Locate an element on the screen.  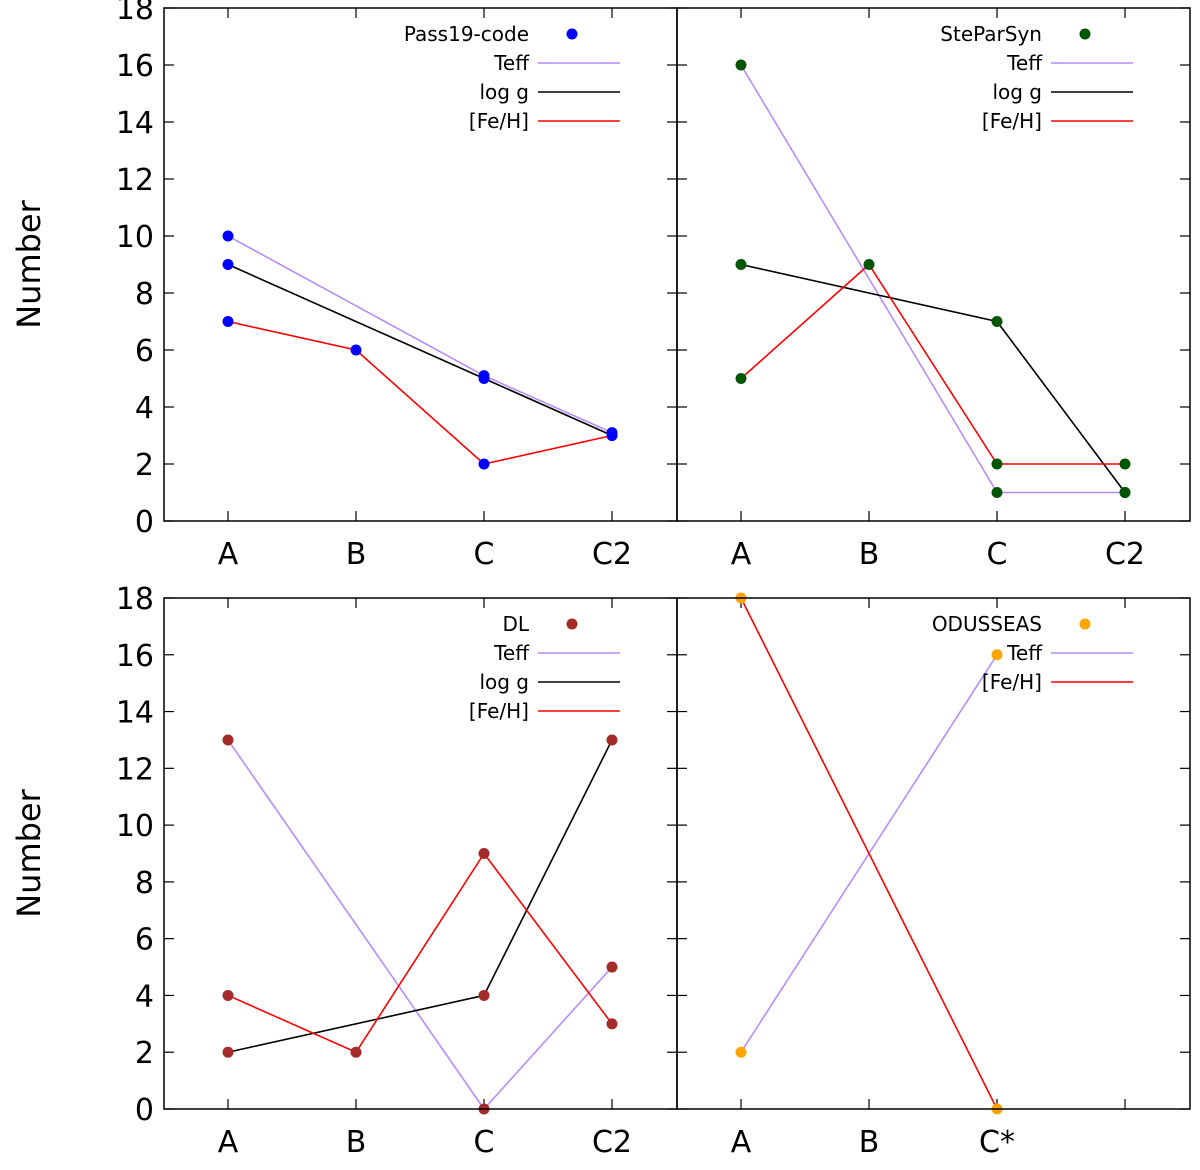
legend-label: SteParSyn is located at coordinates (991, 34).